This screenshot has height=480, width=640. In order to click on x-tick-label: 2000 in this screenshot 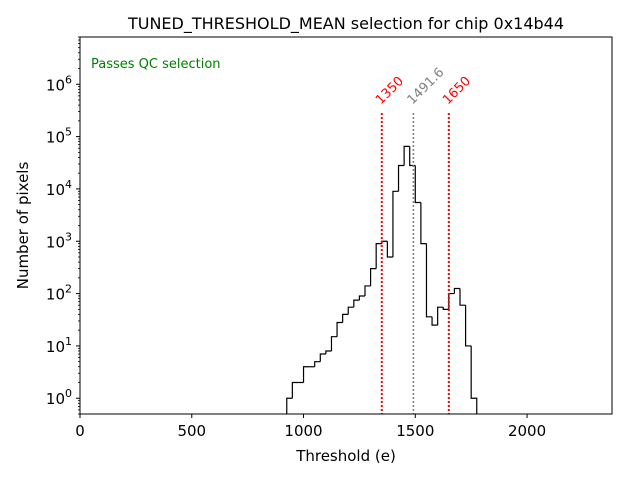, I will do `click(527, 431)`.